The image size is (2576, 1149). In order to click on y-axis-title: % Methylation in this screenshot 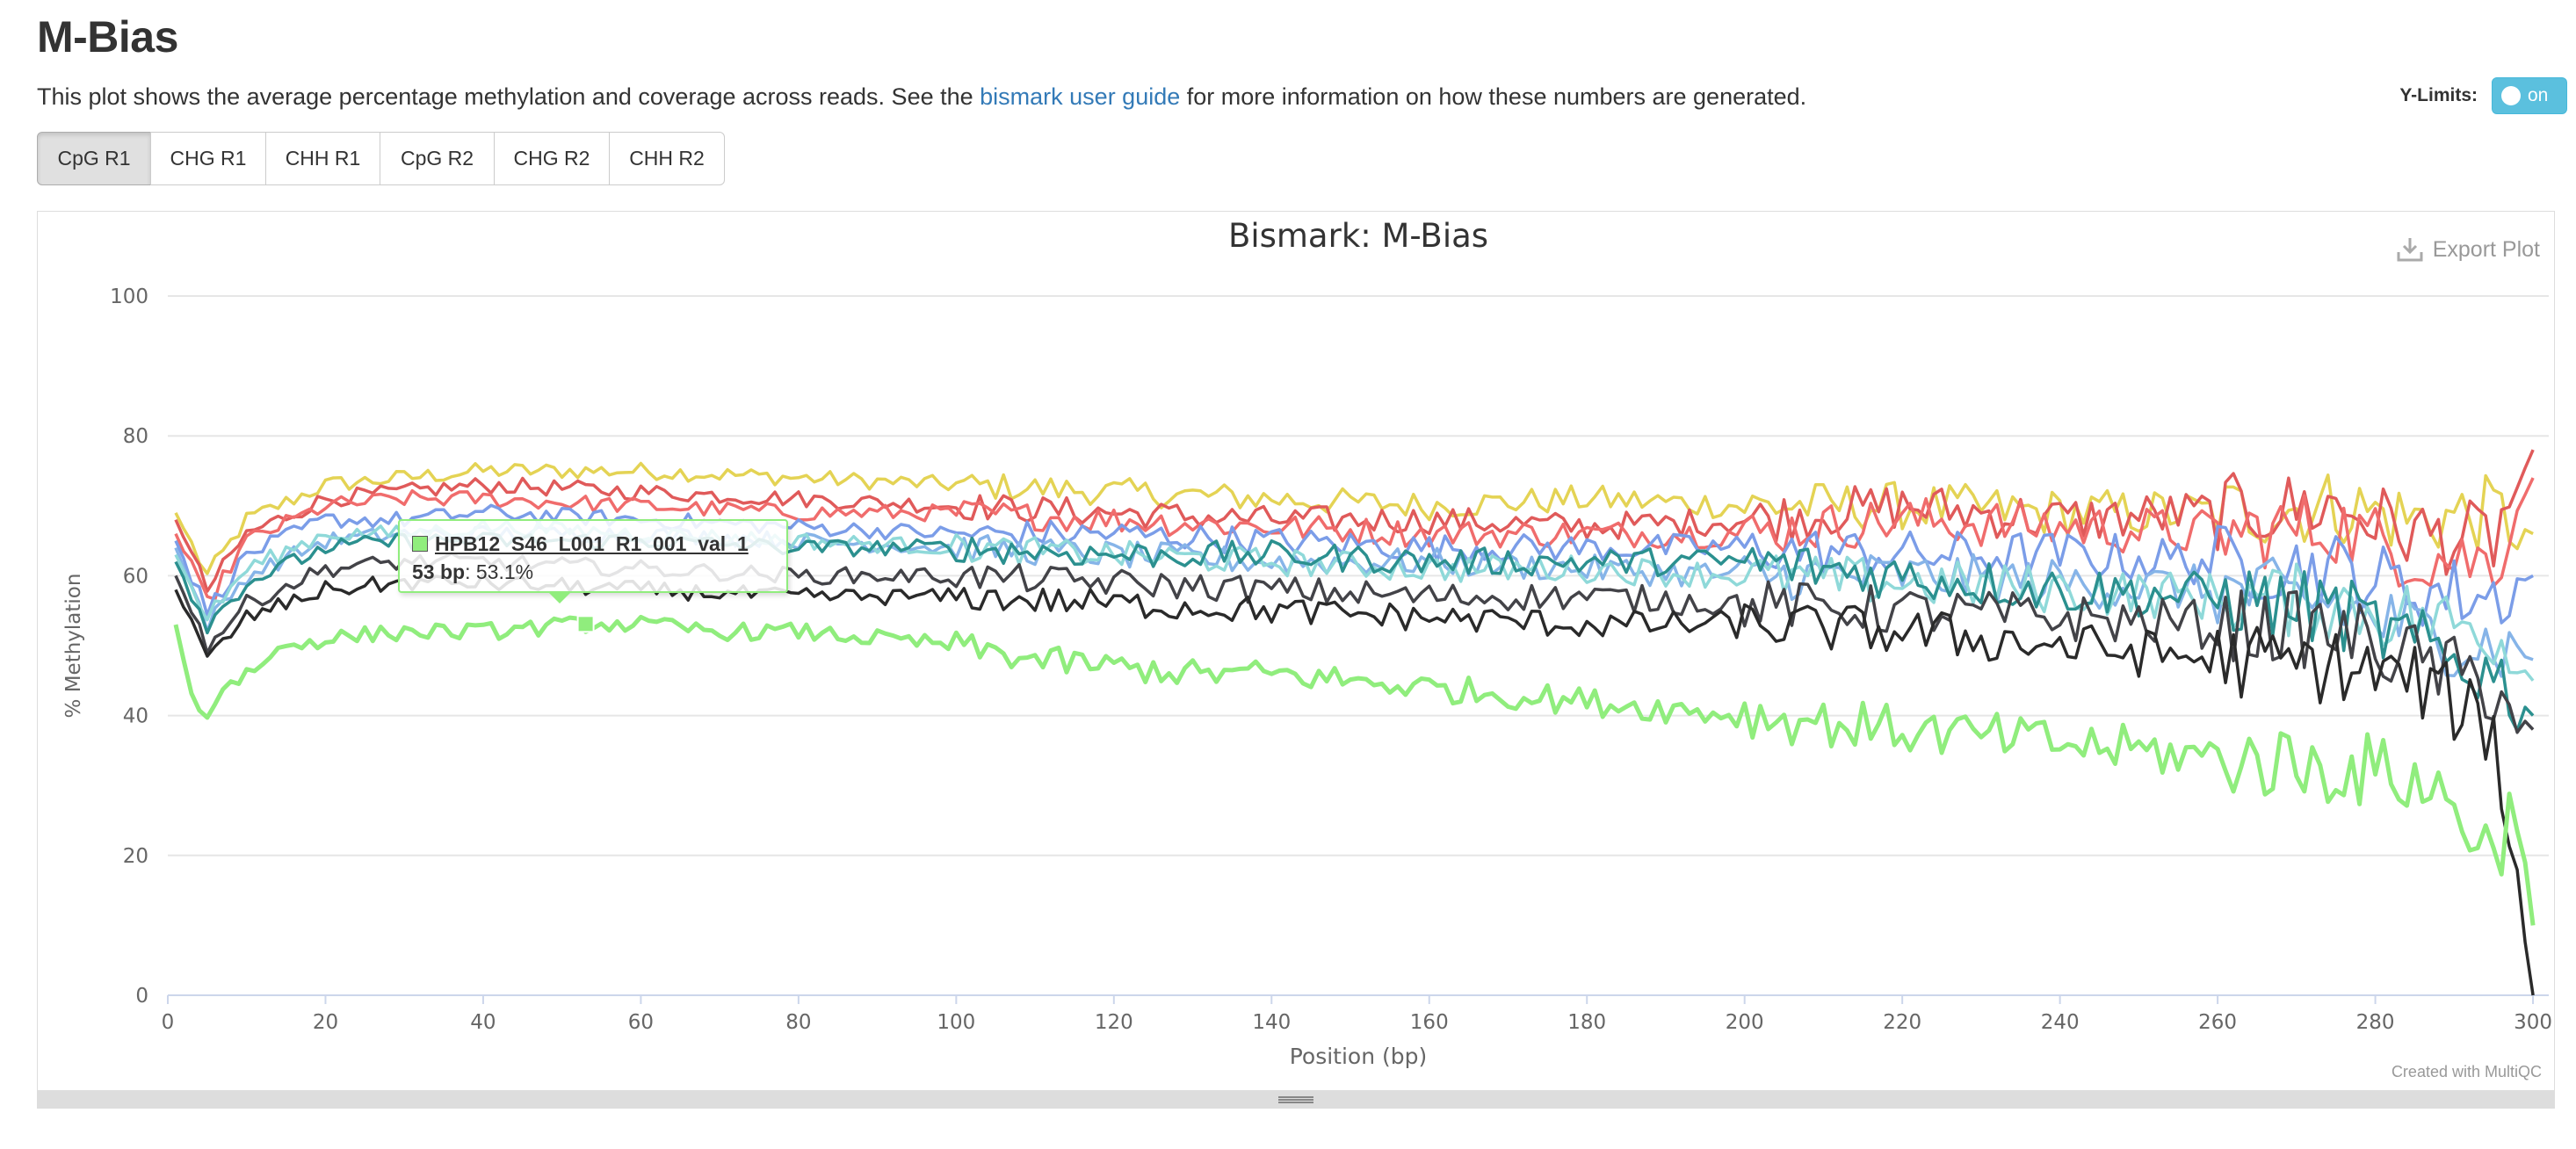, I will do `click(73, 646)`.